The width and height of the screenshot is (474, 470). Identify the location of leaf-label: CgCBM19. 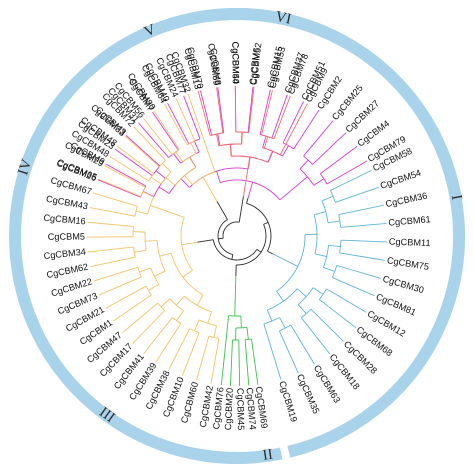
(288, 401).